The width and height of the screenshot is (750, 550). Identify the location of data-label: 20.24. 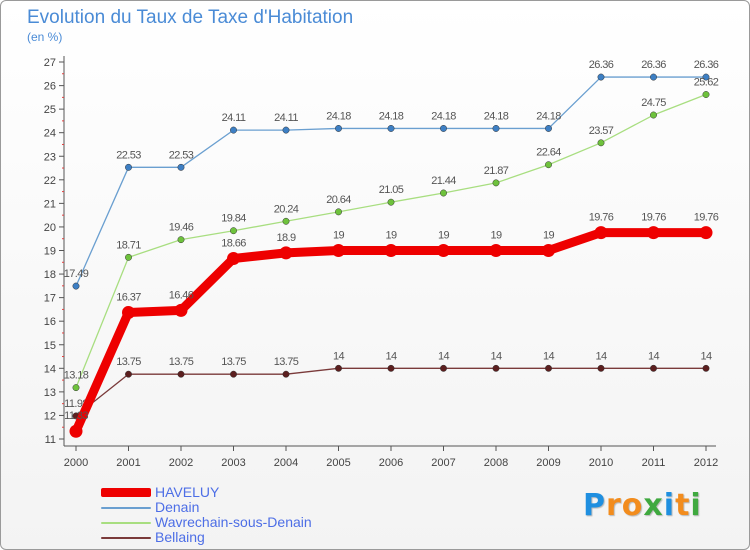
(286, 209).